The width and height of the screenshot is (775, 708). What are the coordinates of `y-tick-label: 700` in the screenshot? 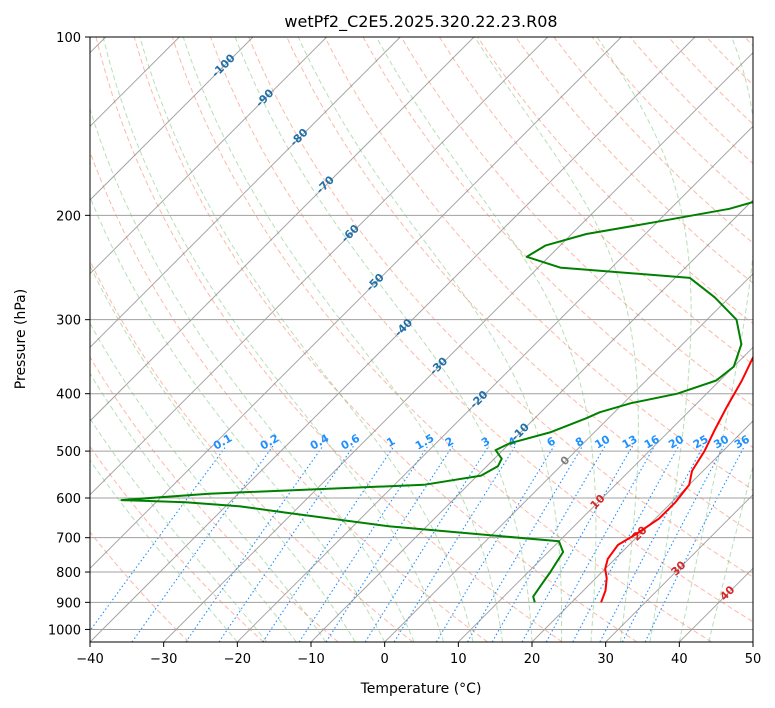 It's located at (68, 539).